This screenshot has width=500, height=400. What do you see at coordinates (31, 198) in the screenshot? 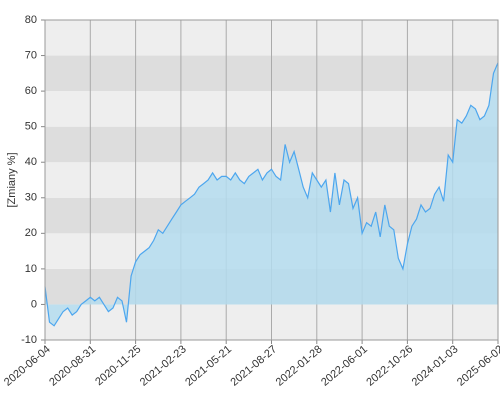
I see `y-tick-label: 30` at bounding box center [31, 198].